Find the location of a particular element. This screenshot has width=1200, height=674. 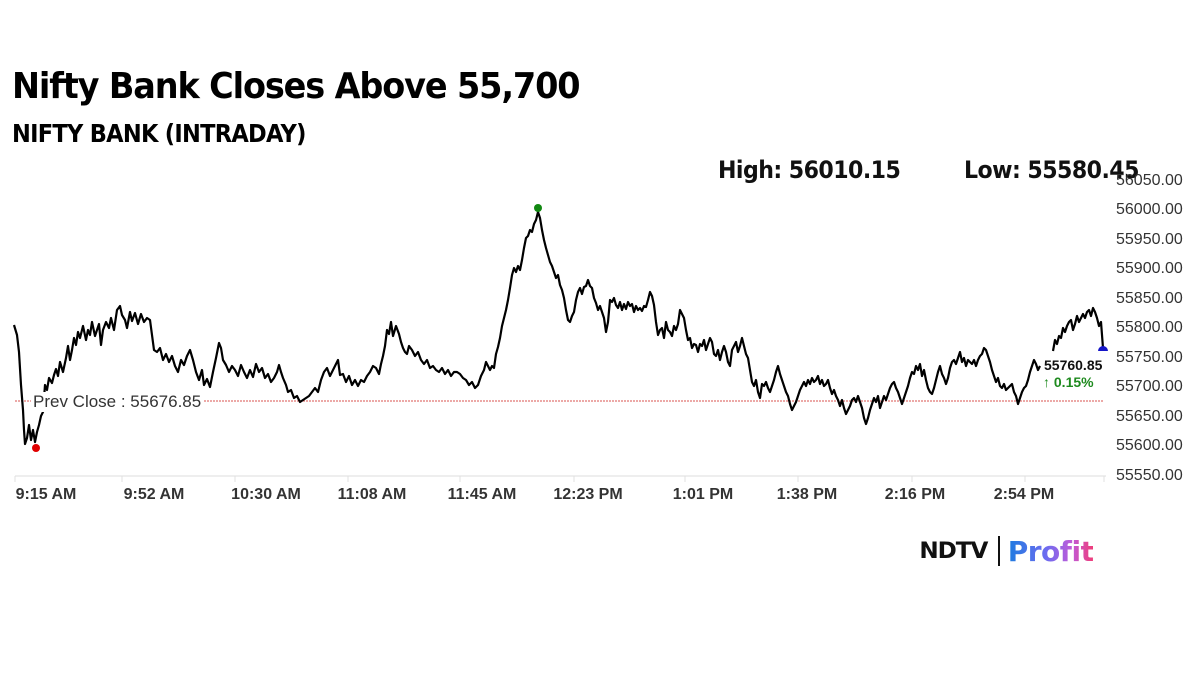

x-tick: 10:30 AM is located at coordinates (266, 494).